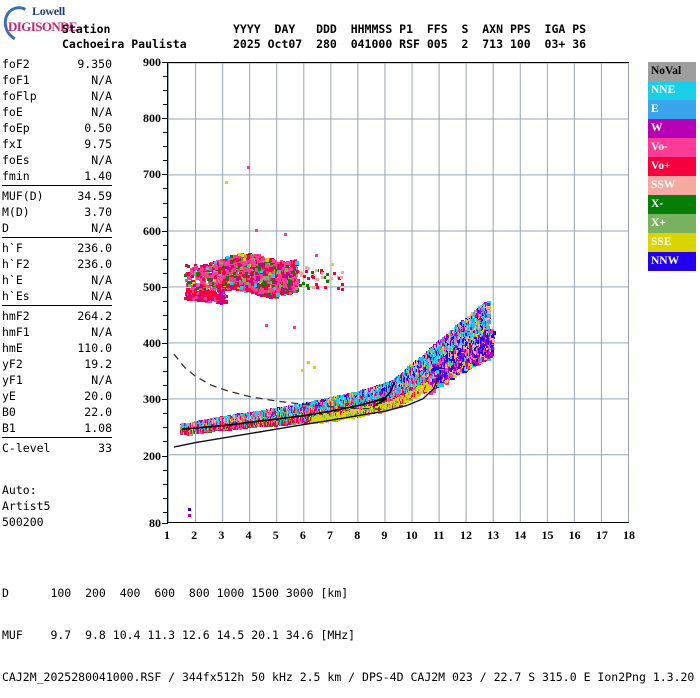 The width and height of the screenshot is (700, 698). I want to click on param-key: D, so click(5, 228).